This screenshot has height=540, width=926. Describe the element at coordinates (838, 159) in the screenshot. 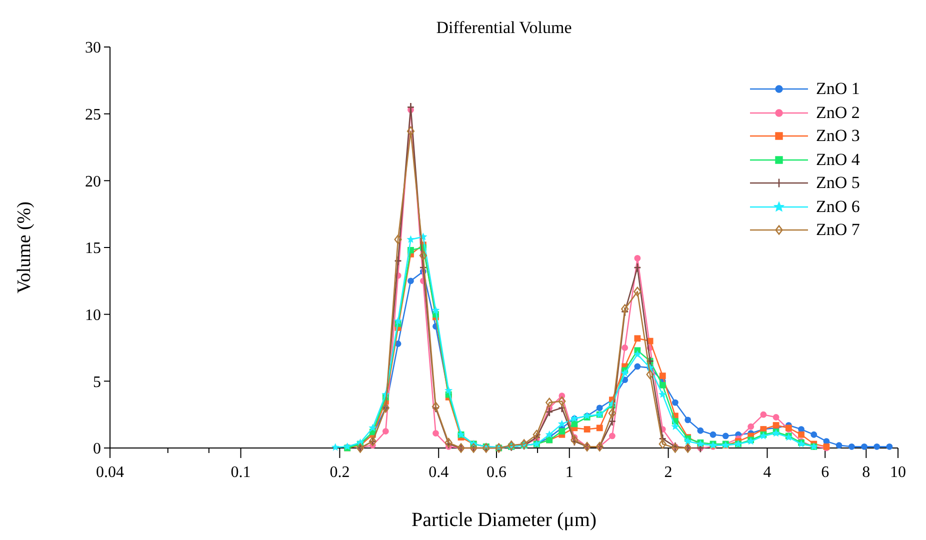

I see `legend-label: ZnO 4` at that location.